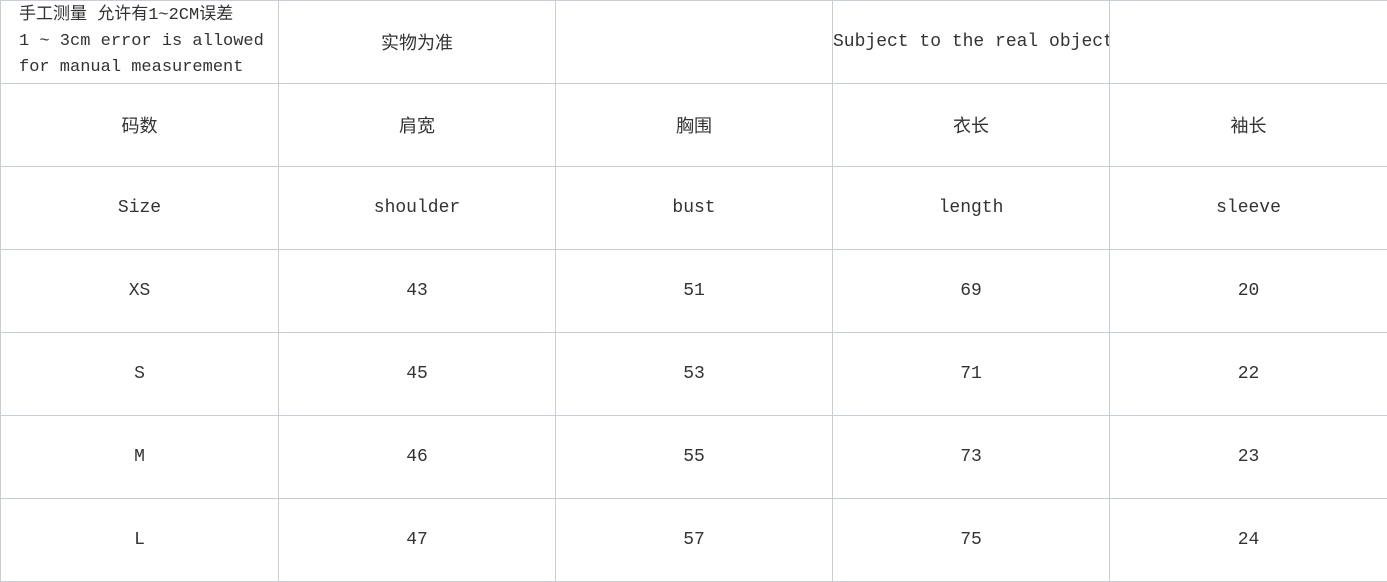 This screenshot has height=582, width=1387. What do you see at coordinates (417, 125) in the screenshot?
I see `table-cell: 肩宽` at bounding box center [417, 125].